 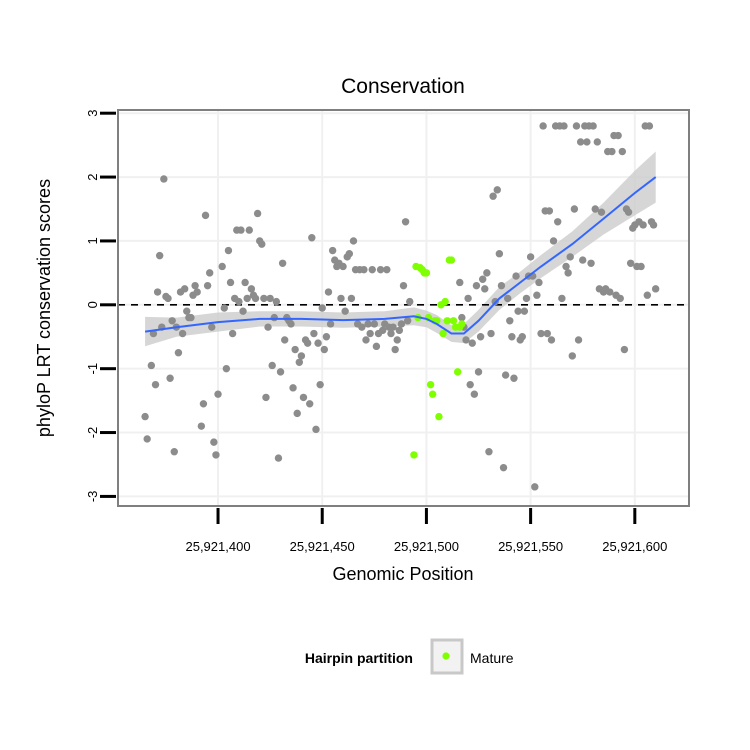 I want to click on x-tick-label: 25,921,600, so click(x=634, y=546).